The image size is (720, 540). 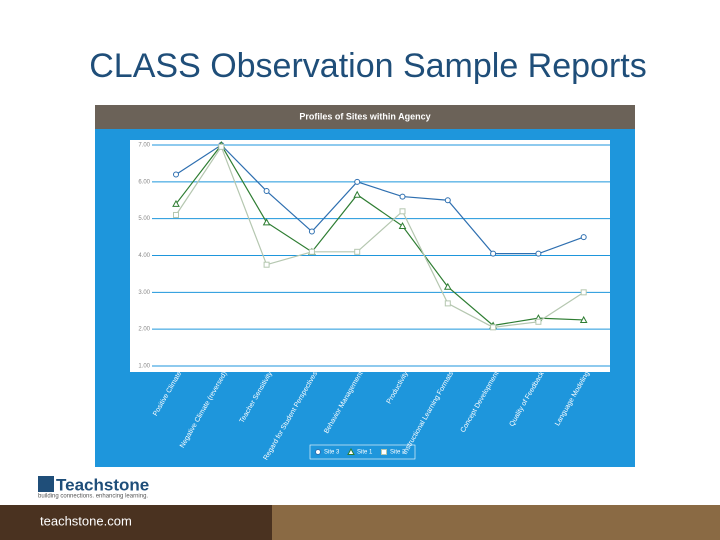 I want to click on footer-text: teachstone.com, so click(x=86, y=520).